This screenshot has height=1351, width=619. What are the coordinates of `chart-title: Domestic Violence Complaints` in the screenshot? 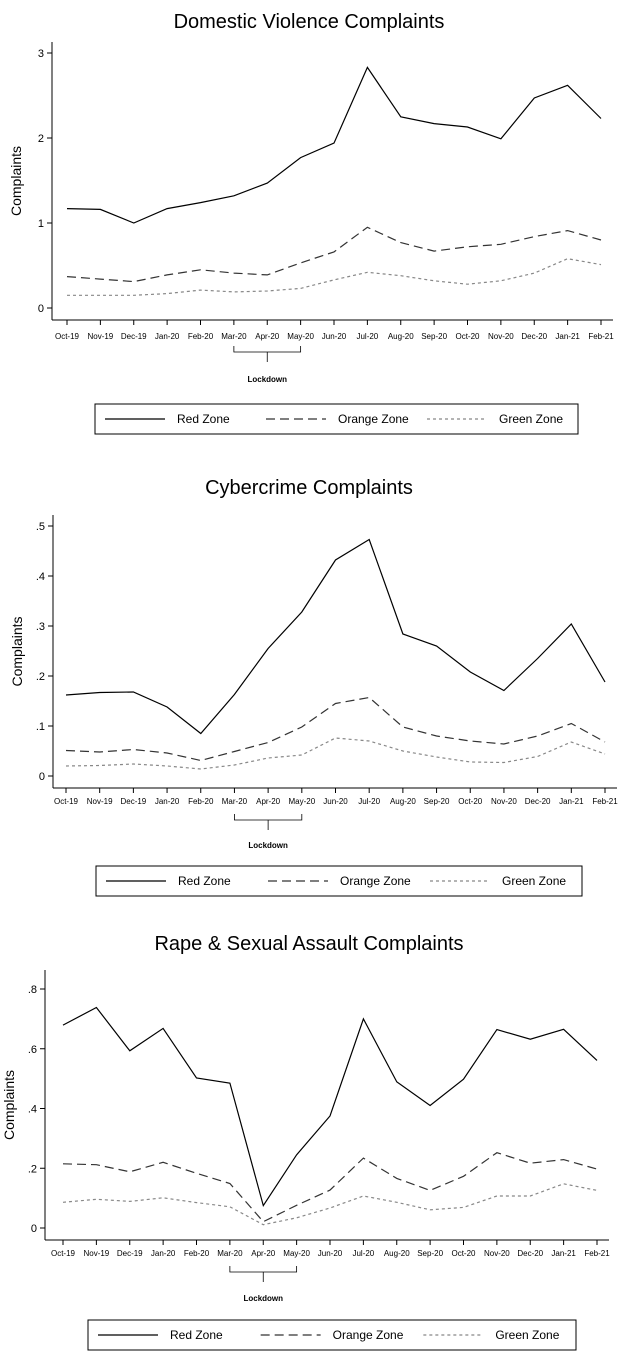 It's located at (309, 22).